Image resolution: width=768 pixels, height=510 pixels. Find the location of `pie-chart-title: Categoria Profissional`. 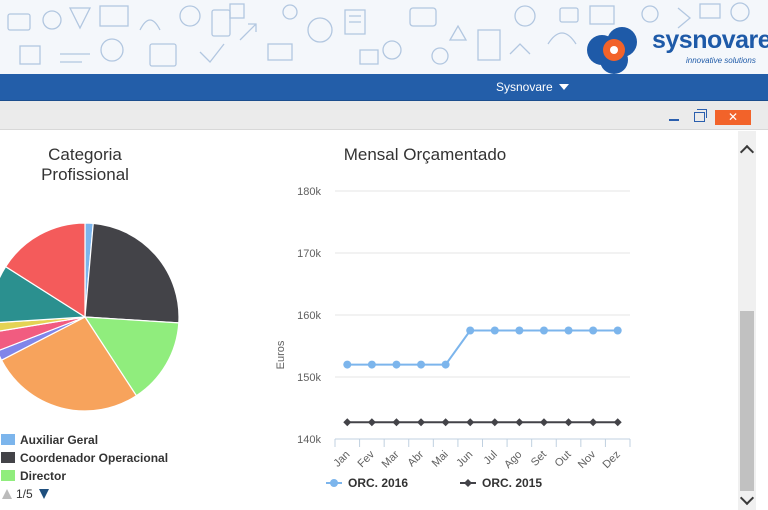

pie-chart-title: Categoria Profissional is located at coordinates (85, 165).